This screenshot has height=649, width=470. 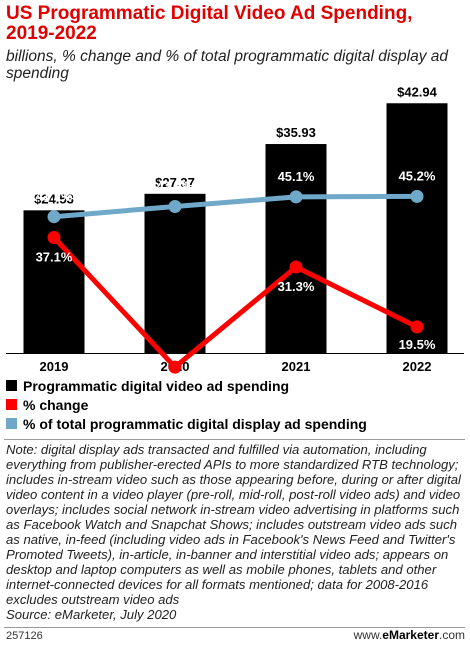 I want to click on bar-value-label: $24.53, so click(x=54, y=198).